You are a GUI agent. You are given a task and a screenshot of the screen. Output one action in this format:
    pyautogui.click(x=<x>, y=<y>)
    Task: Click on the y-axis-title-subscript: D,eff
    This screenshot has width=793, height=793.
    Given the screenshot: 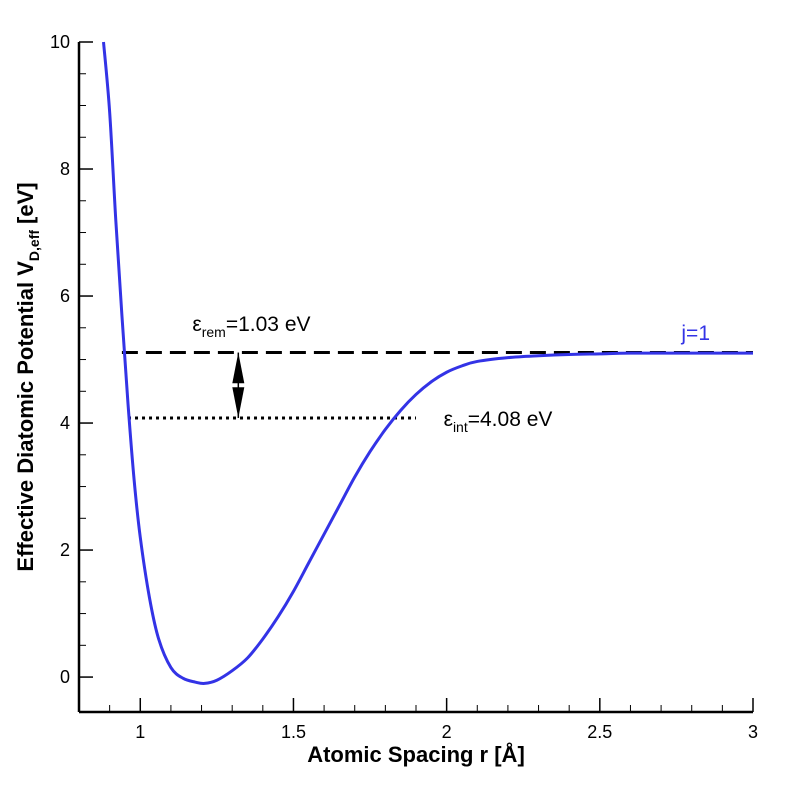 What is the action you would take?
    pyautogui.click(x=34, y=245)
    